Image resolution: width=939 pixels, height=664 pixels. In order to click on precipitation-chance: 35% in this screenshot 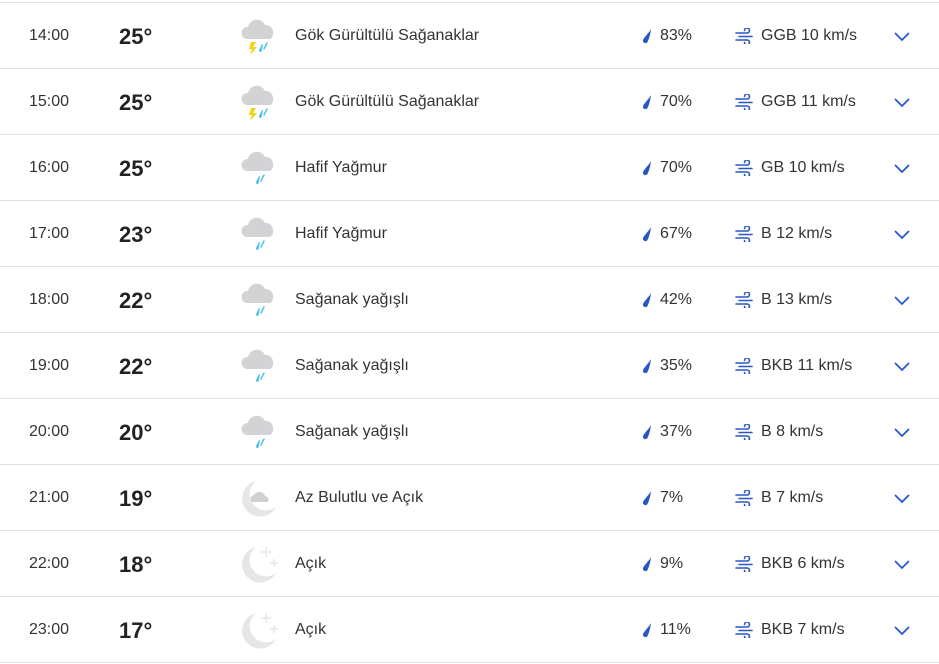, I will do `click(676, 365)`.